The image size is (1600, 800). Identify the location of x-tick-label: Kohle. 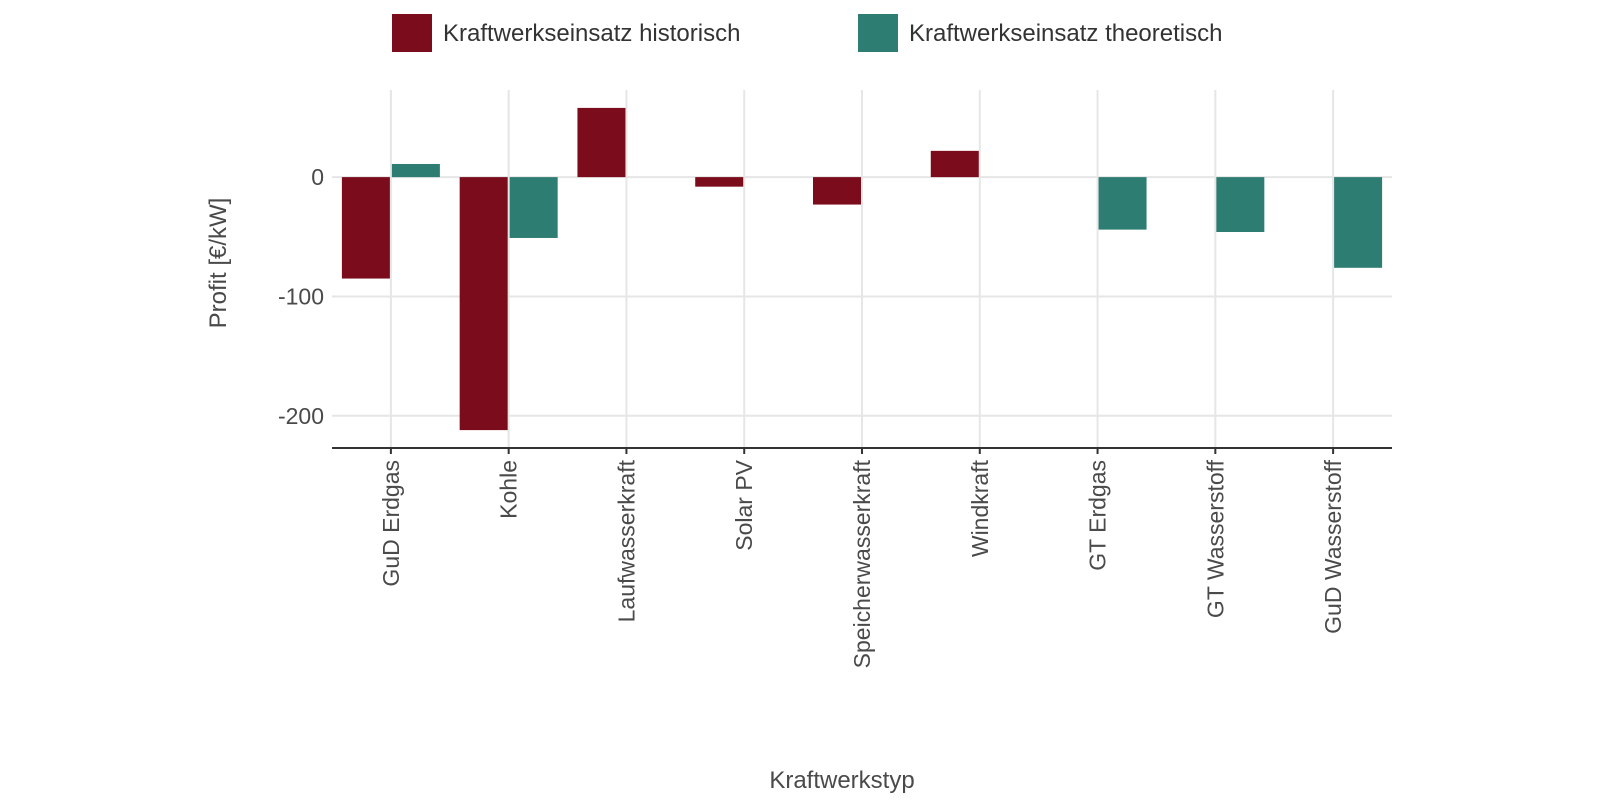
(509, 489).